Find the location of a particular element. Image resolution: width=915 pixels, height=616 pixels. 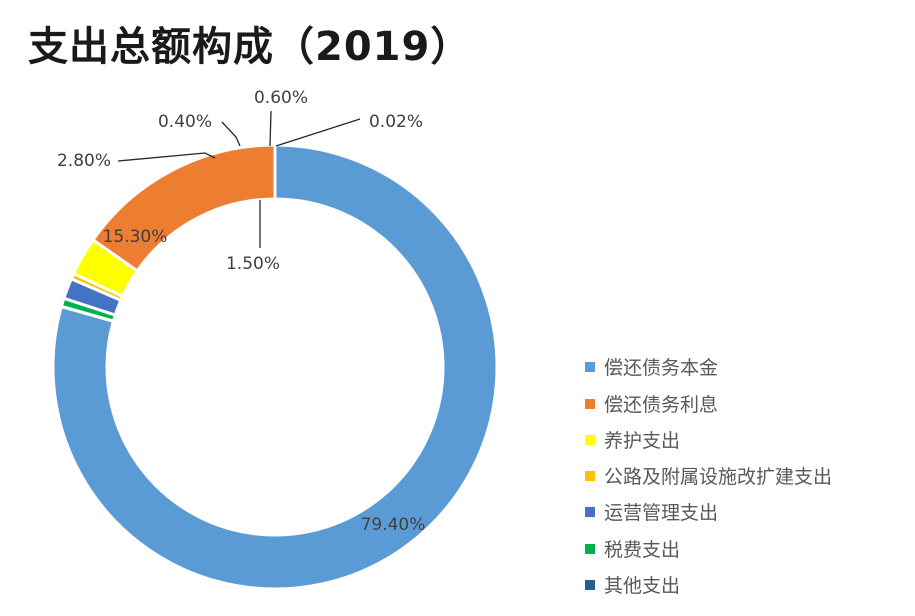

legend-label: 偿还债务利息 is located at coordinates (661, 405).